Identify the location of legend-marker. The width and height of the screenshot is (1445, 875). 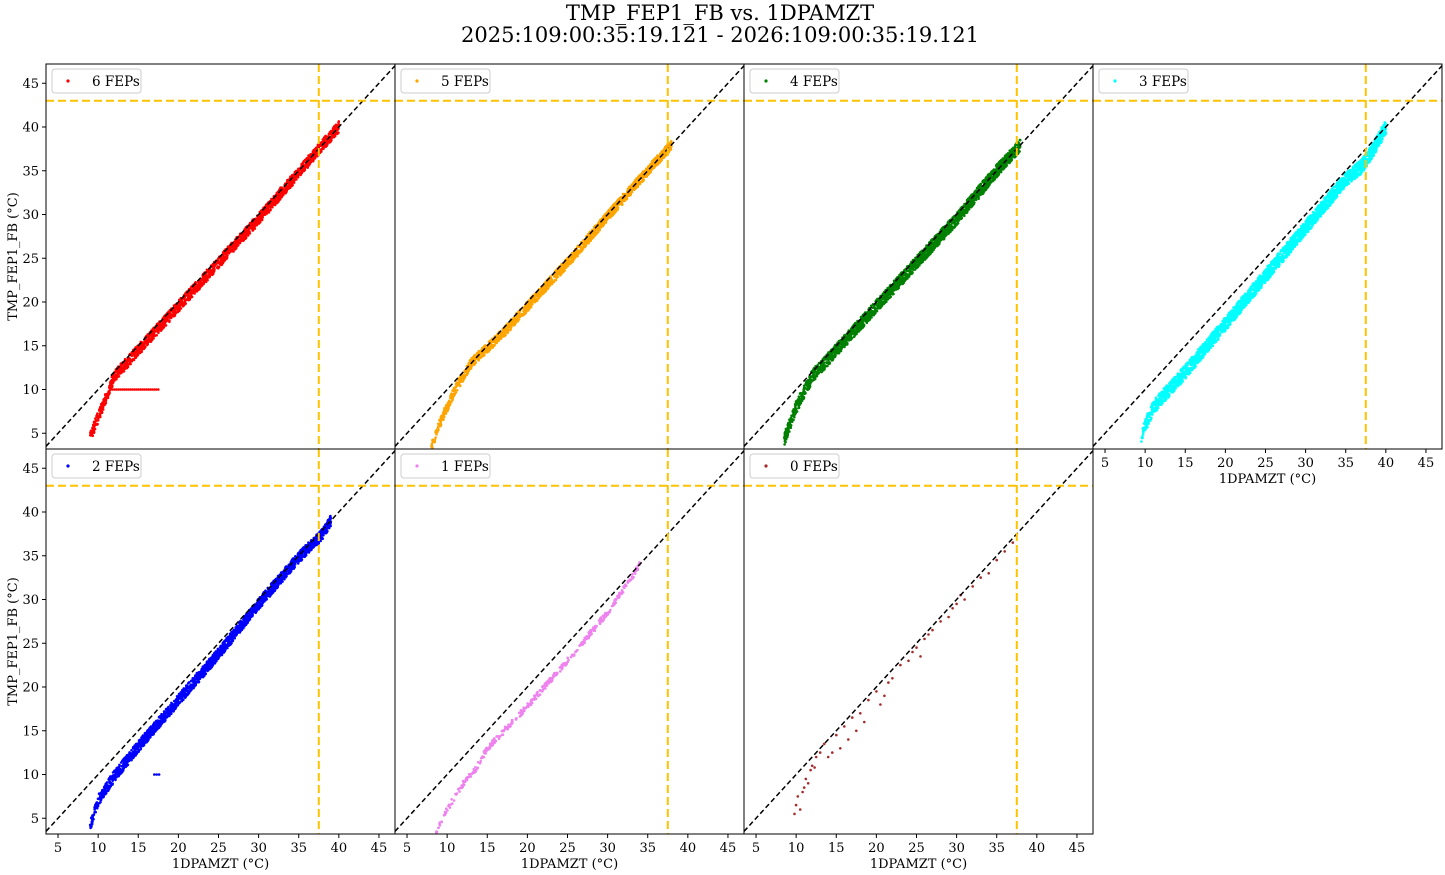
(417, 81).